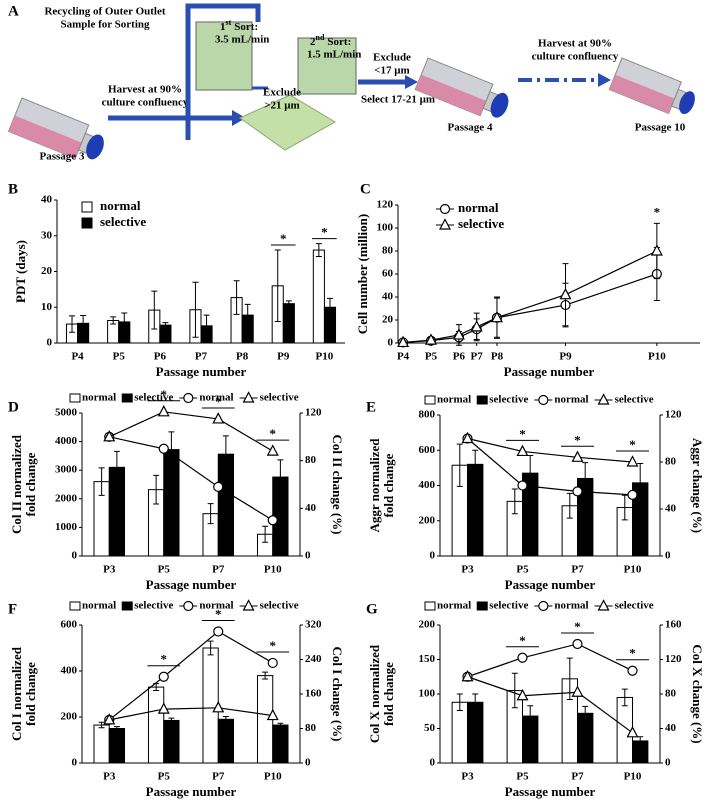 This screenshot has width=709, height=800. Describe the element at coordinates (311, 460) in the screenshot. I see `y2-tick-label: 80` at that location.